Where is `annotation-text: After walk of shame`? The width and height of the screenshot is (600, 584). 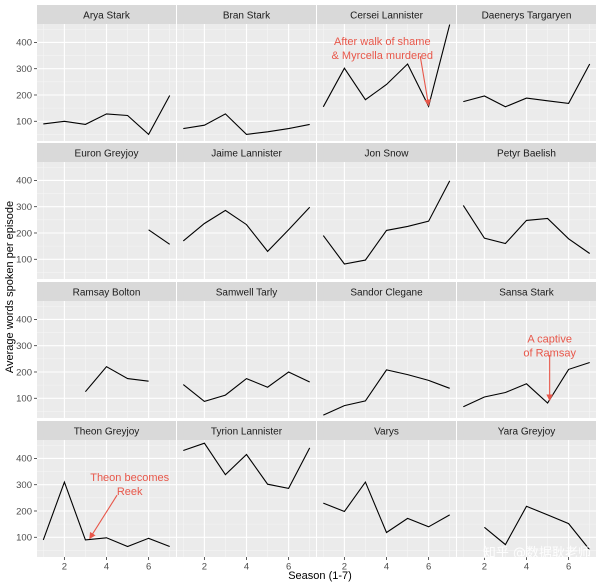 annotation-text: After walk of shame is located at coordinates (382, 42).